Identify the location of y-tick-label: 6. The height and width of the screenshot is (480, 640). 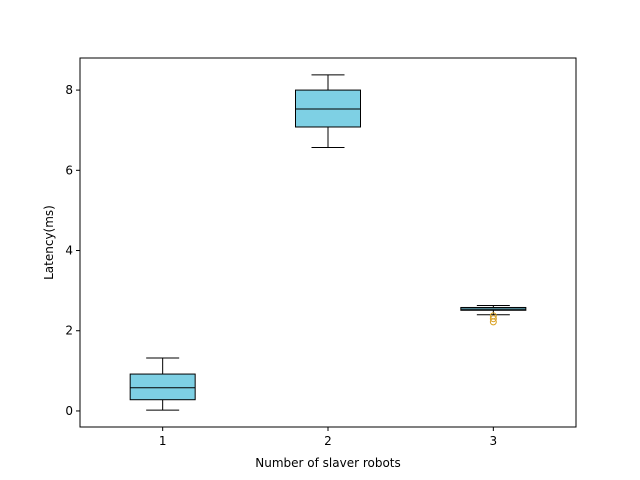
(69, 170).